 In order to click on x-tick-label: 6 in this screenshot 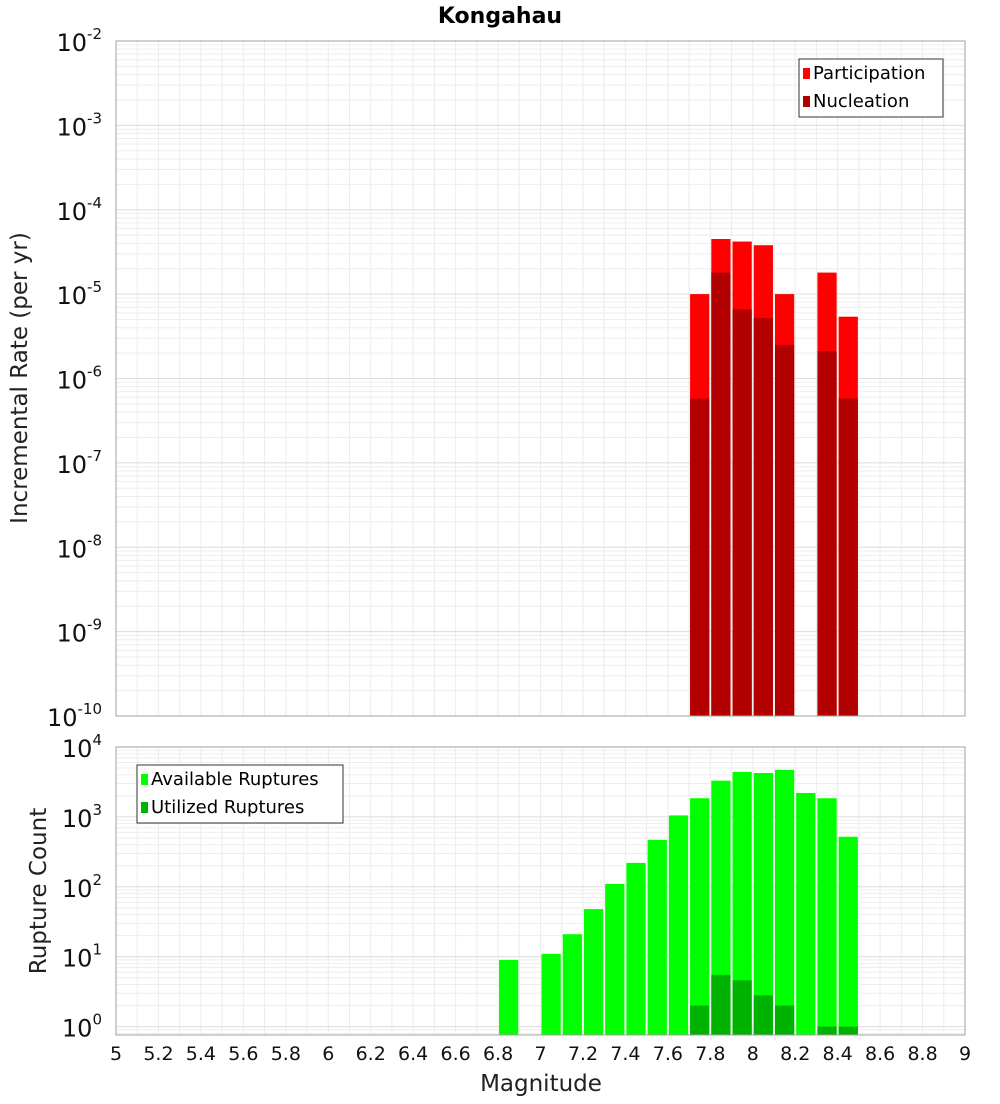, I will do `click(328, 1054)`.